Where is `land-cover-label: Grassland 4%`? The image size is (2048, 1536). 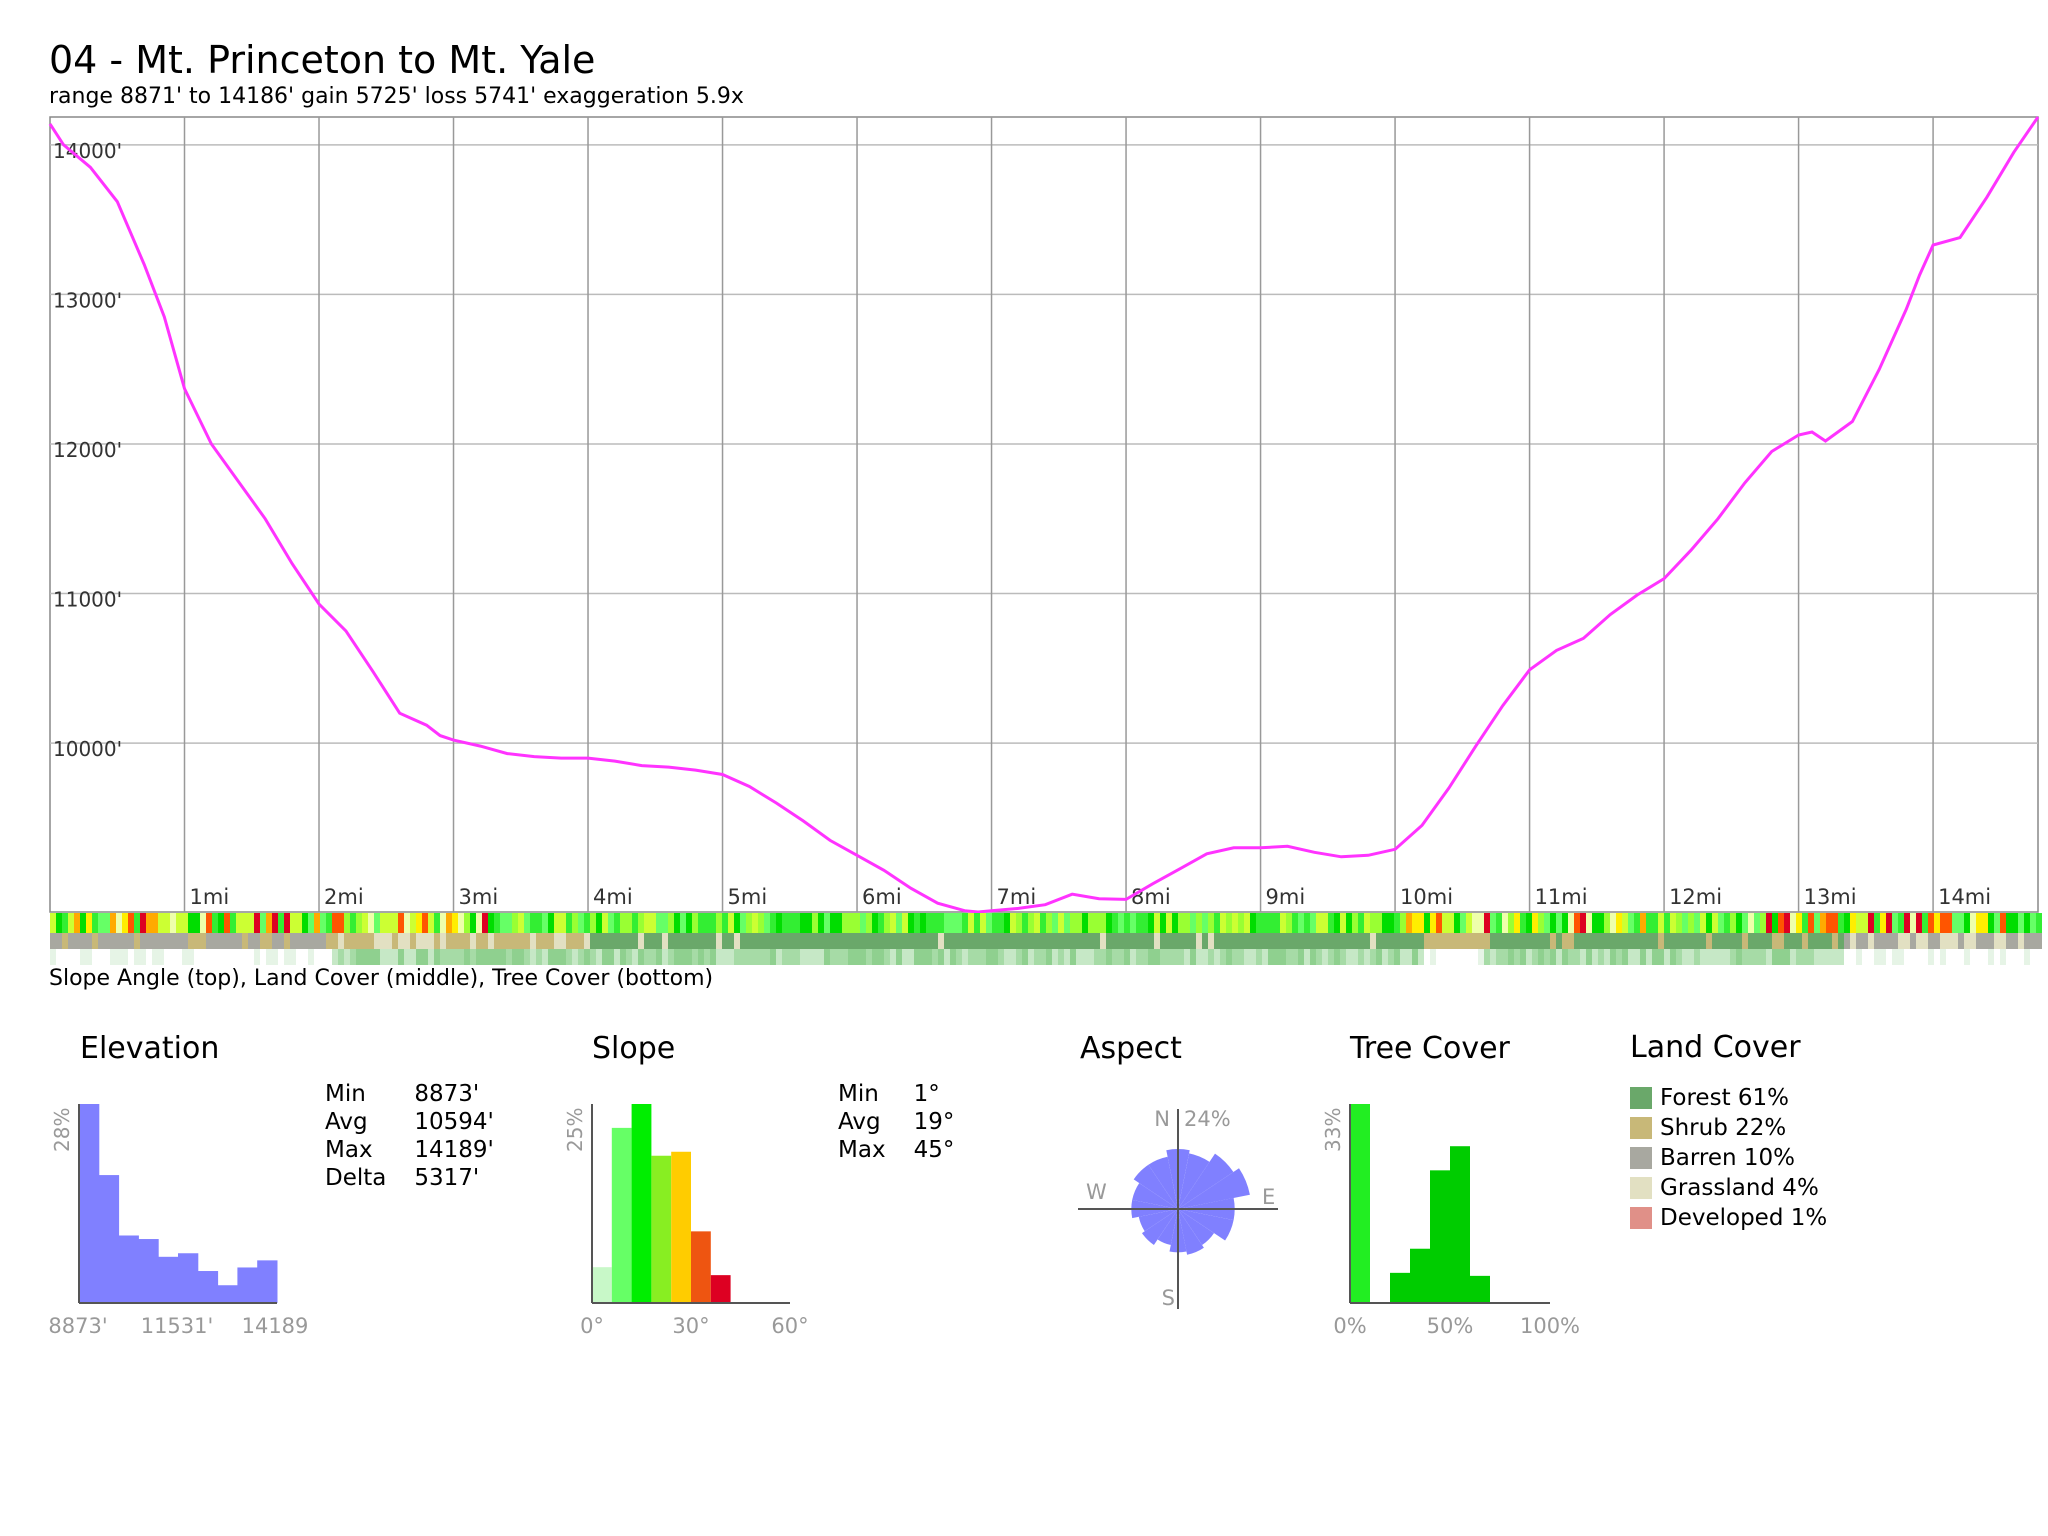
land-cover-label: Grassland 4% is located at coordinates (1739, 1188).